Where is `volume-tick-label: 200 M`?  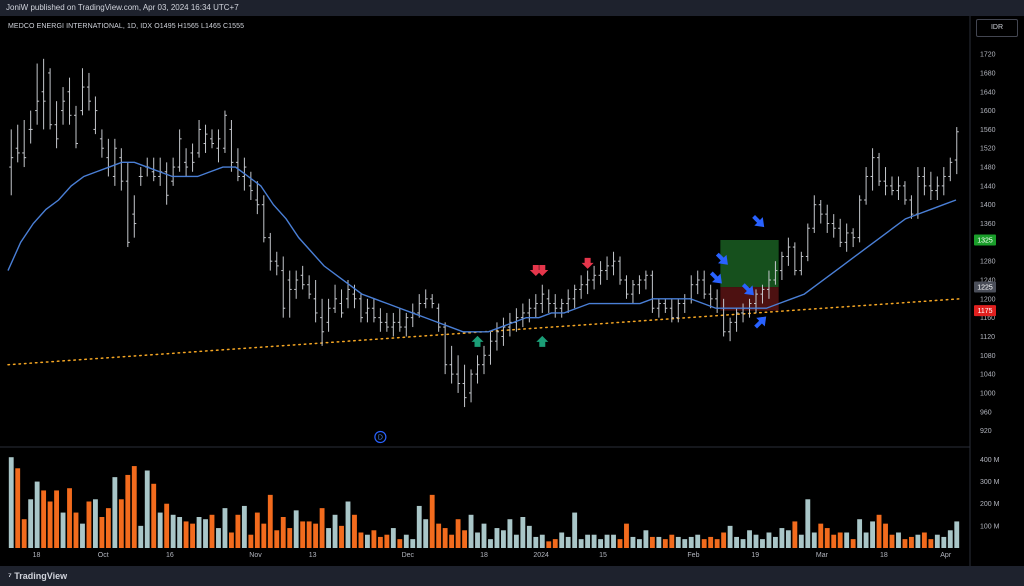
volume-tick-label: 200 M is located at coordinates (990, 504).